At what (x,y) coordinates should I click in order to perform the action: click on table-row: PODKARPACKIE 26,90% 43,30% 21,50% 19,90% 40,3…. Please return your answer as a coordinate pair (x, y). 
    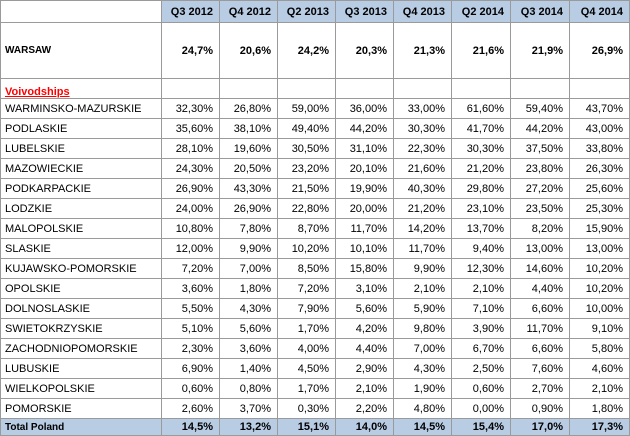
    Looking at the image, I should click on (315, 188).